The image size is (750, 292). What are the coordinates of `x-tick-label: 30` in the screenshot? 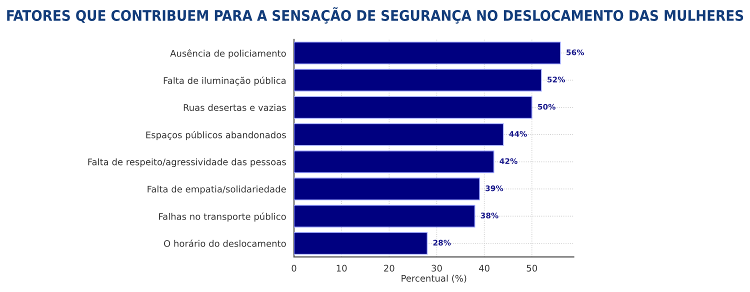 It's located at (437, 268).